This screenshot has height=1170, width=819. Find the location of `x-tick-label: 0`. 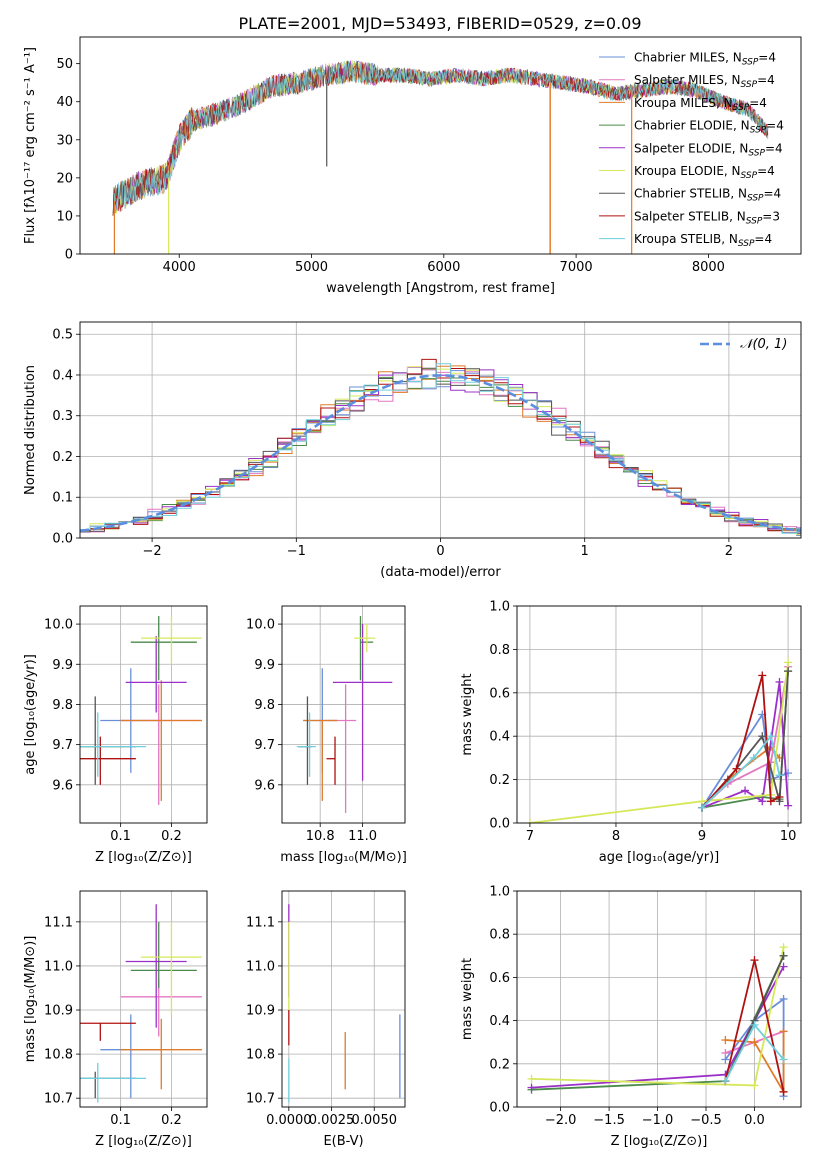

x-tick-label: 0 is located at coordinates (440, 551).